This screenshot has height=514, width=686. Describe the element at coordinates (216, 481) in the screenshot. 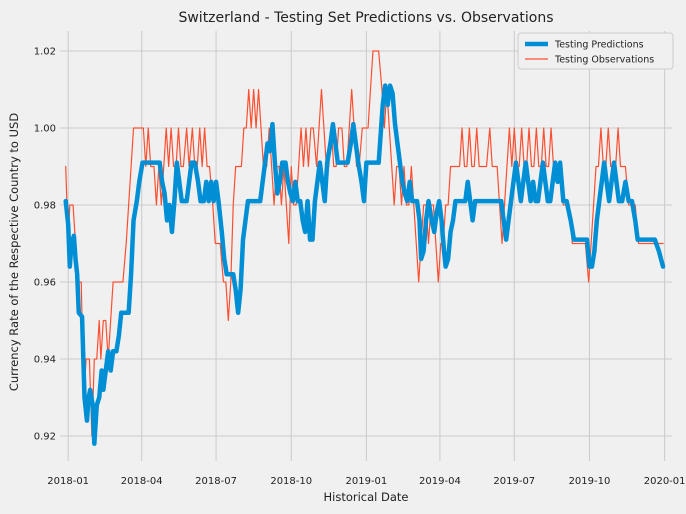

I see `x-tick-label: 2018-07` at that location.